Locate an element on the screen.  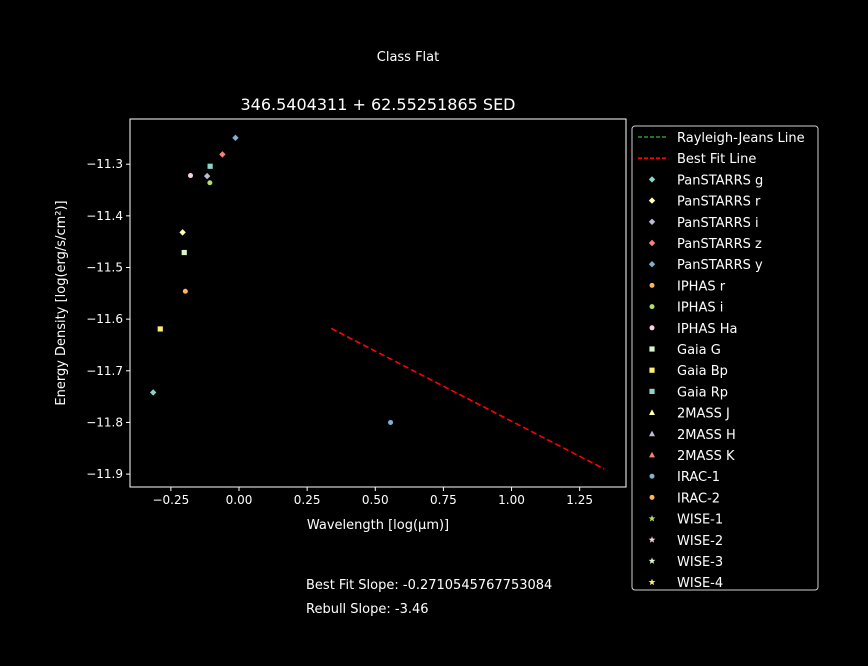
legend-entry-label: PanSTARRS z is located at coordinates (719, 244).